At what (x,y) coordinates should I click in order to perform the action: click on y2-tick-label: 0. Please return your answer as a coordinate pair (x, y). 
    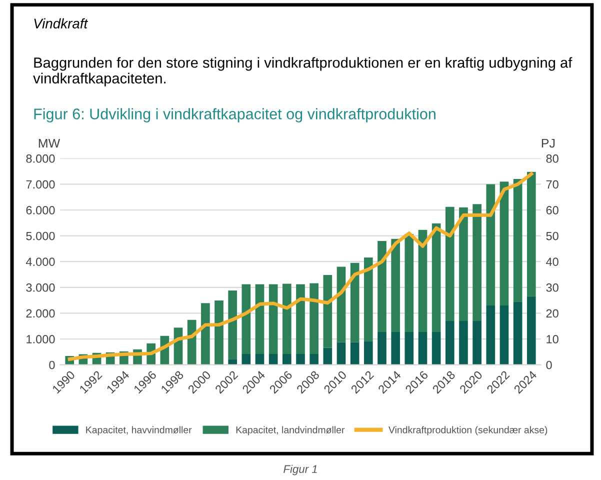
    Looking at the image, I should click on (549, 365).